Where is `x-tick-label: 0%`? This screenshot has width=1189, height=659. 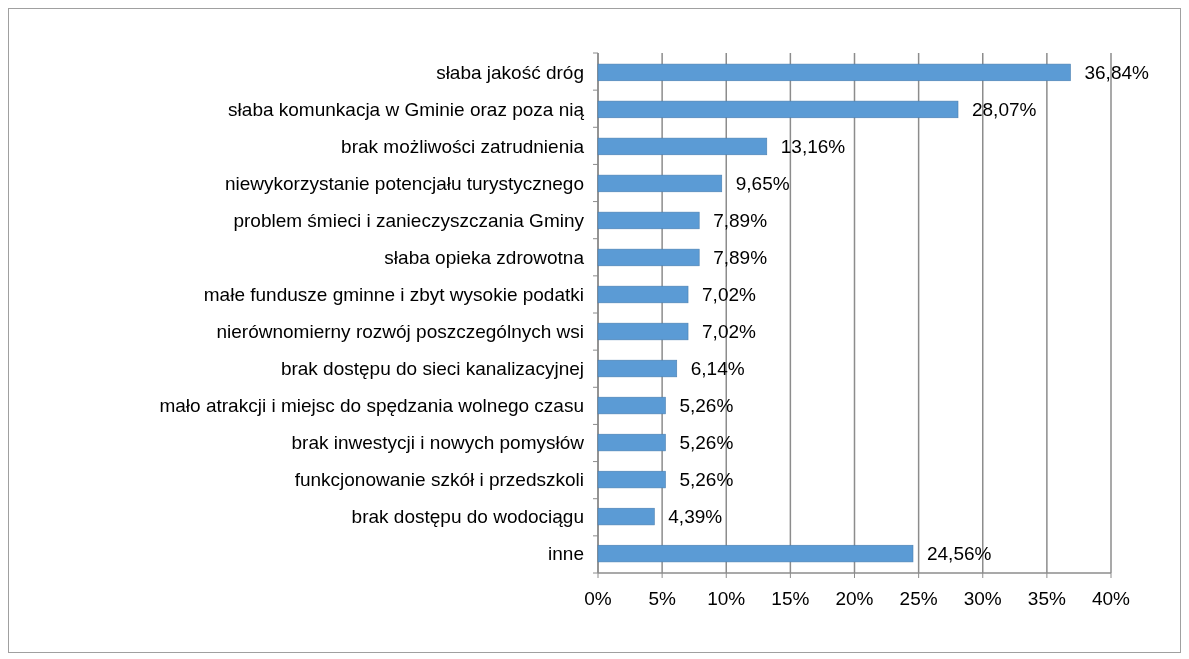 x-tick-label: 0% is located at coordinates (598, 598).